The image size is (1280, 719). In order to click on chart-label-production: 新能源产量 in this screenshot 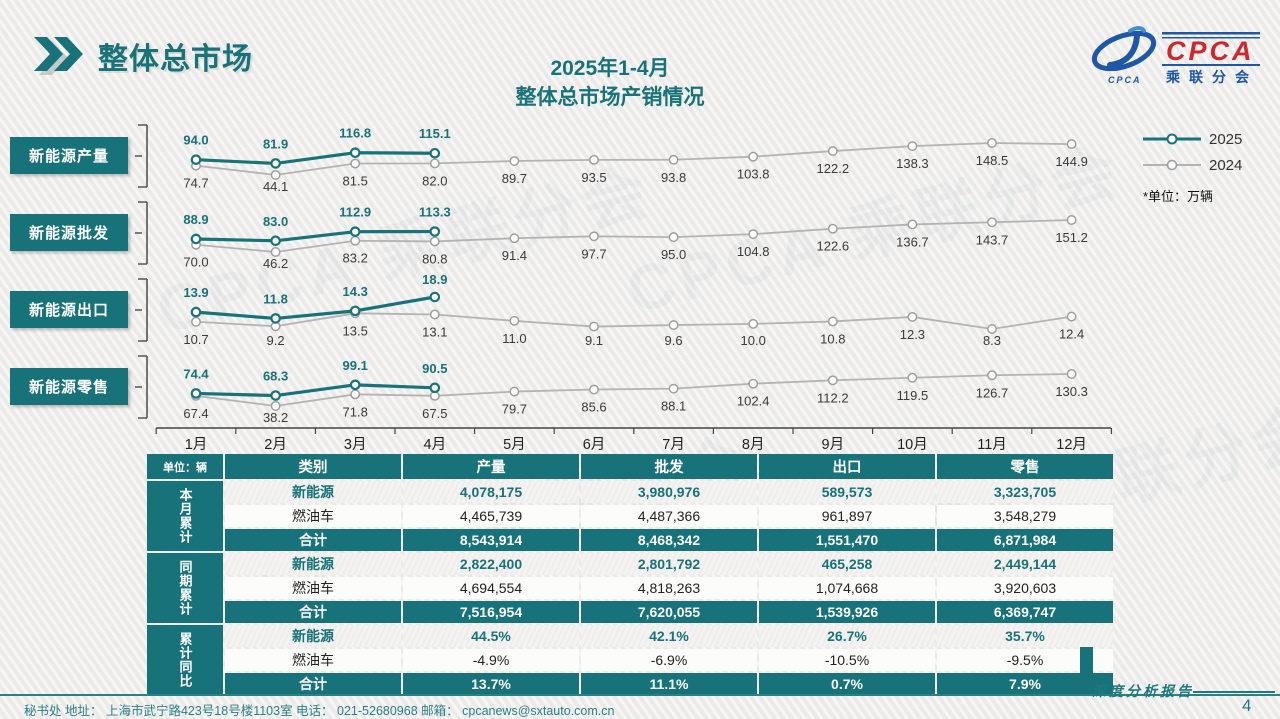, I will do `click(69, 155)`.